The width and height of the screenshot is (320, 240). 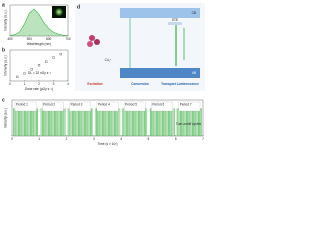 I want to click on cu-label: Cu₁⁺, so click(x=108, y=60).